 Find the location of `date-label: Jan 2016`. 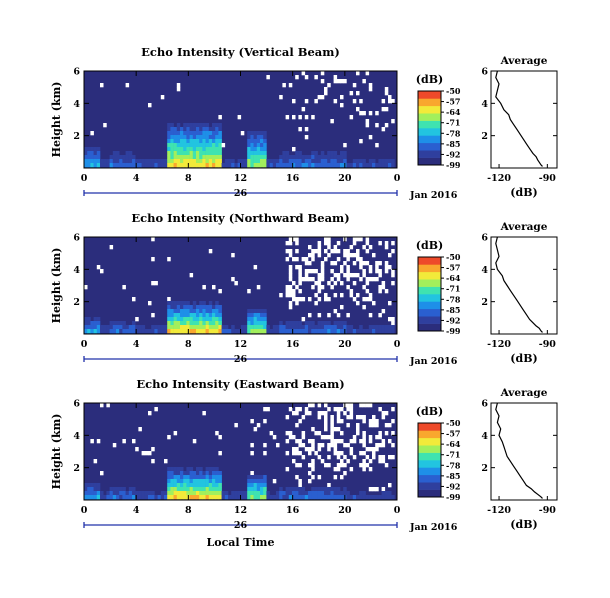

date-label: Jan 2016 is located at coordinates (433, 361).